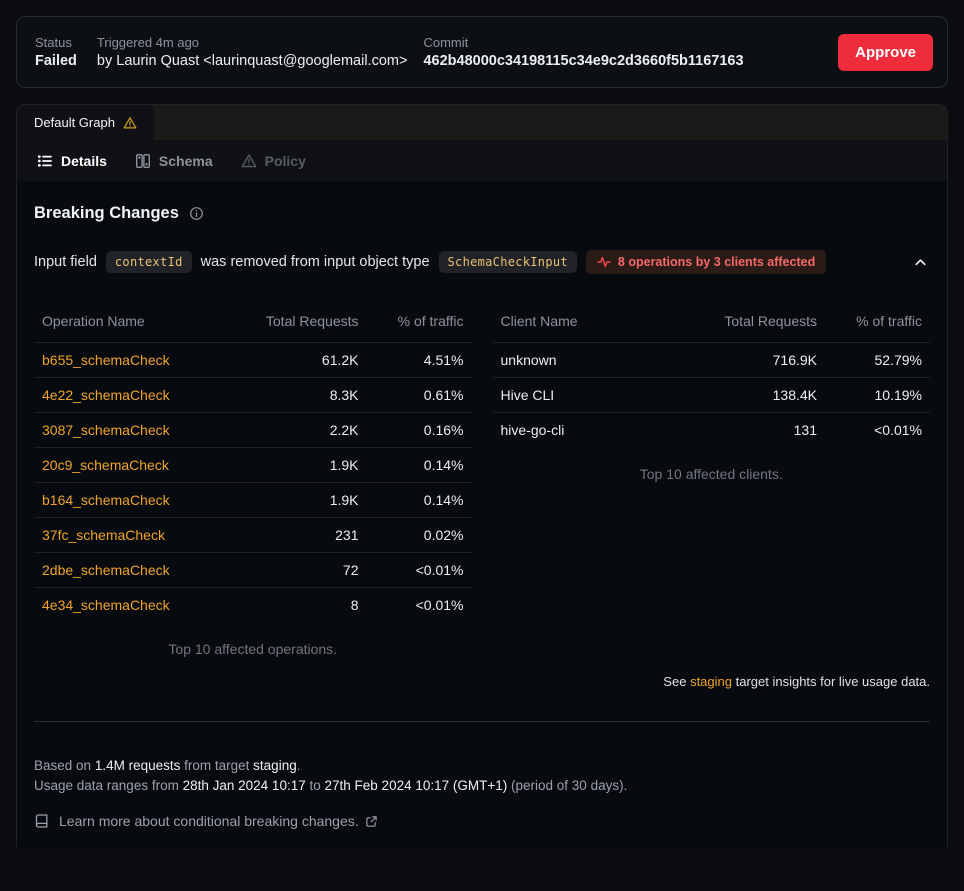  I want to click on requests-value: 2.2K, so click(298, 430).